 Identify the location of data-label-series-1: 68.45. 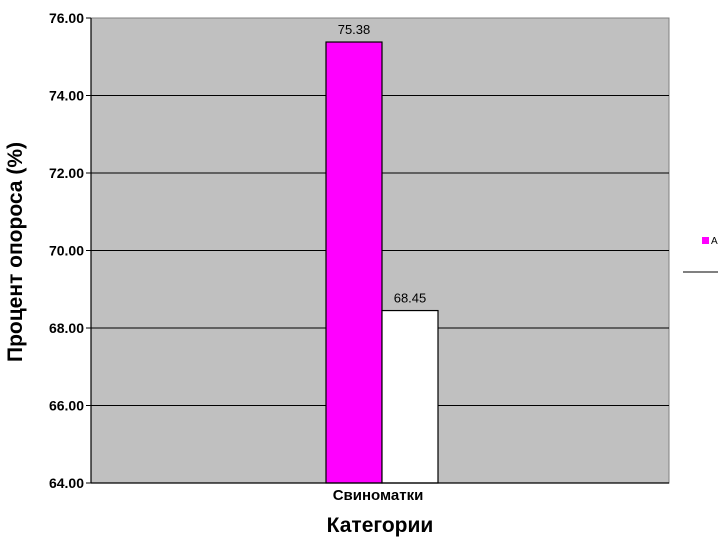
(410, 298).